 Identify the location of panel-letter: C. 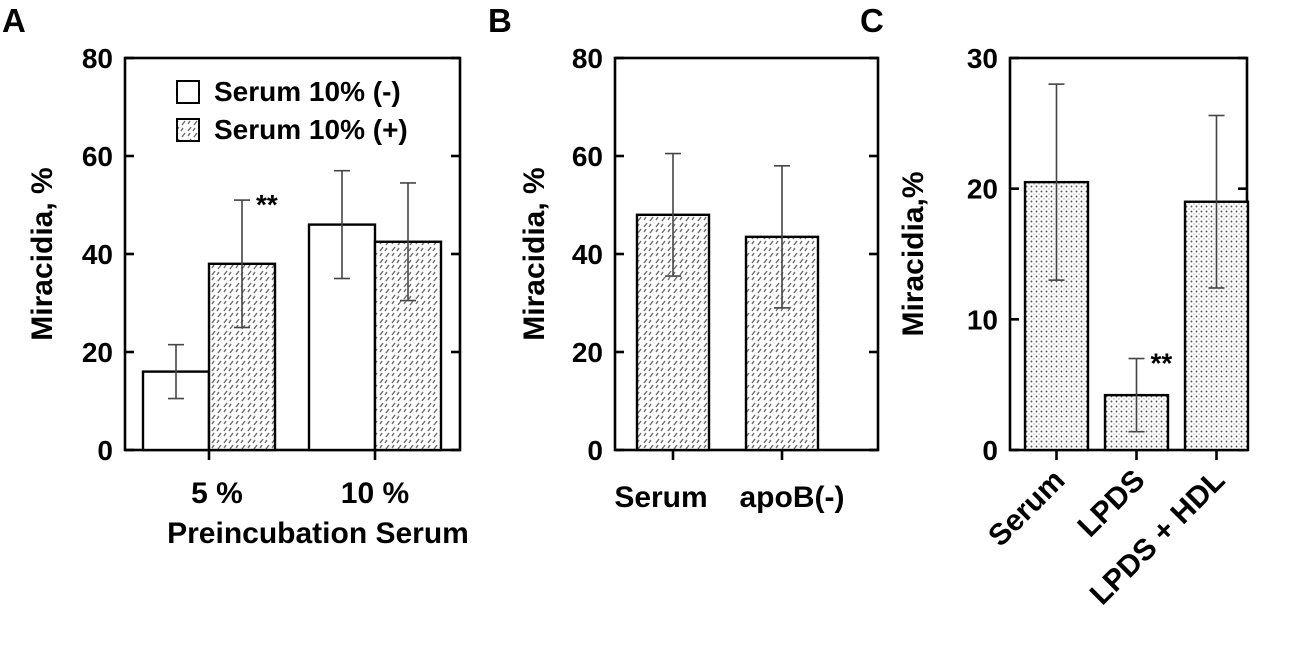
(872, 20).